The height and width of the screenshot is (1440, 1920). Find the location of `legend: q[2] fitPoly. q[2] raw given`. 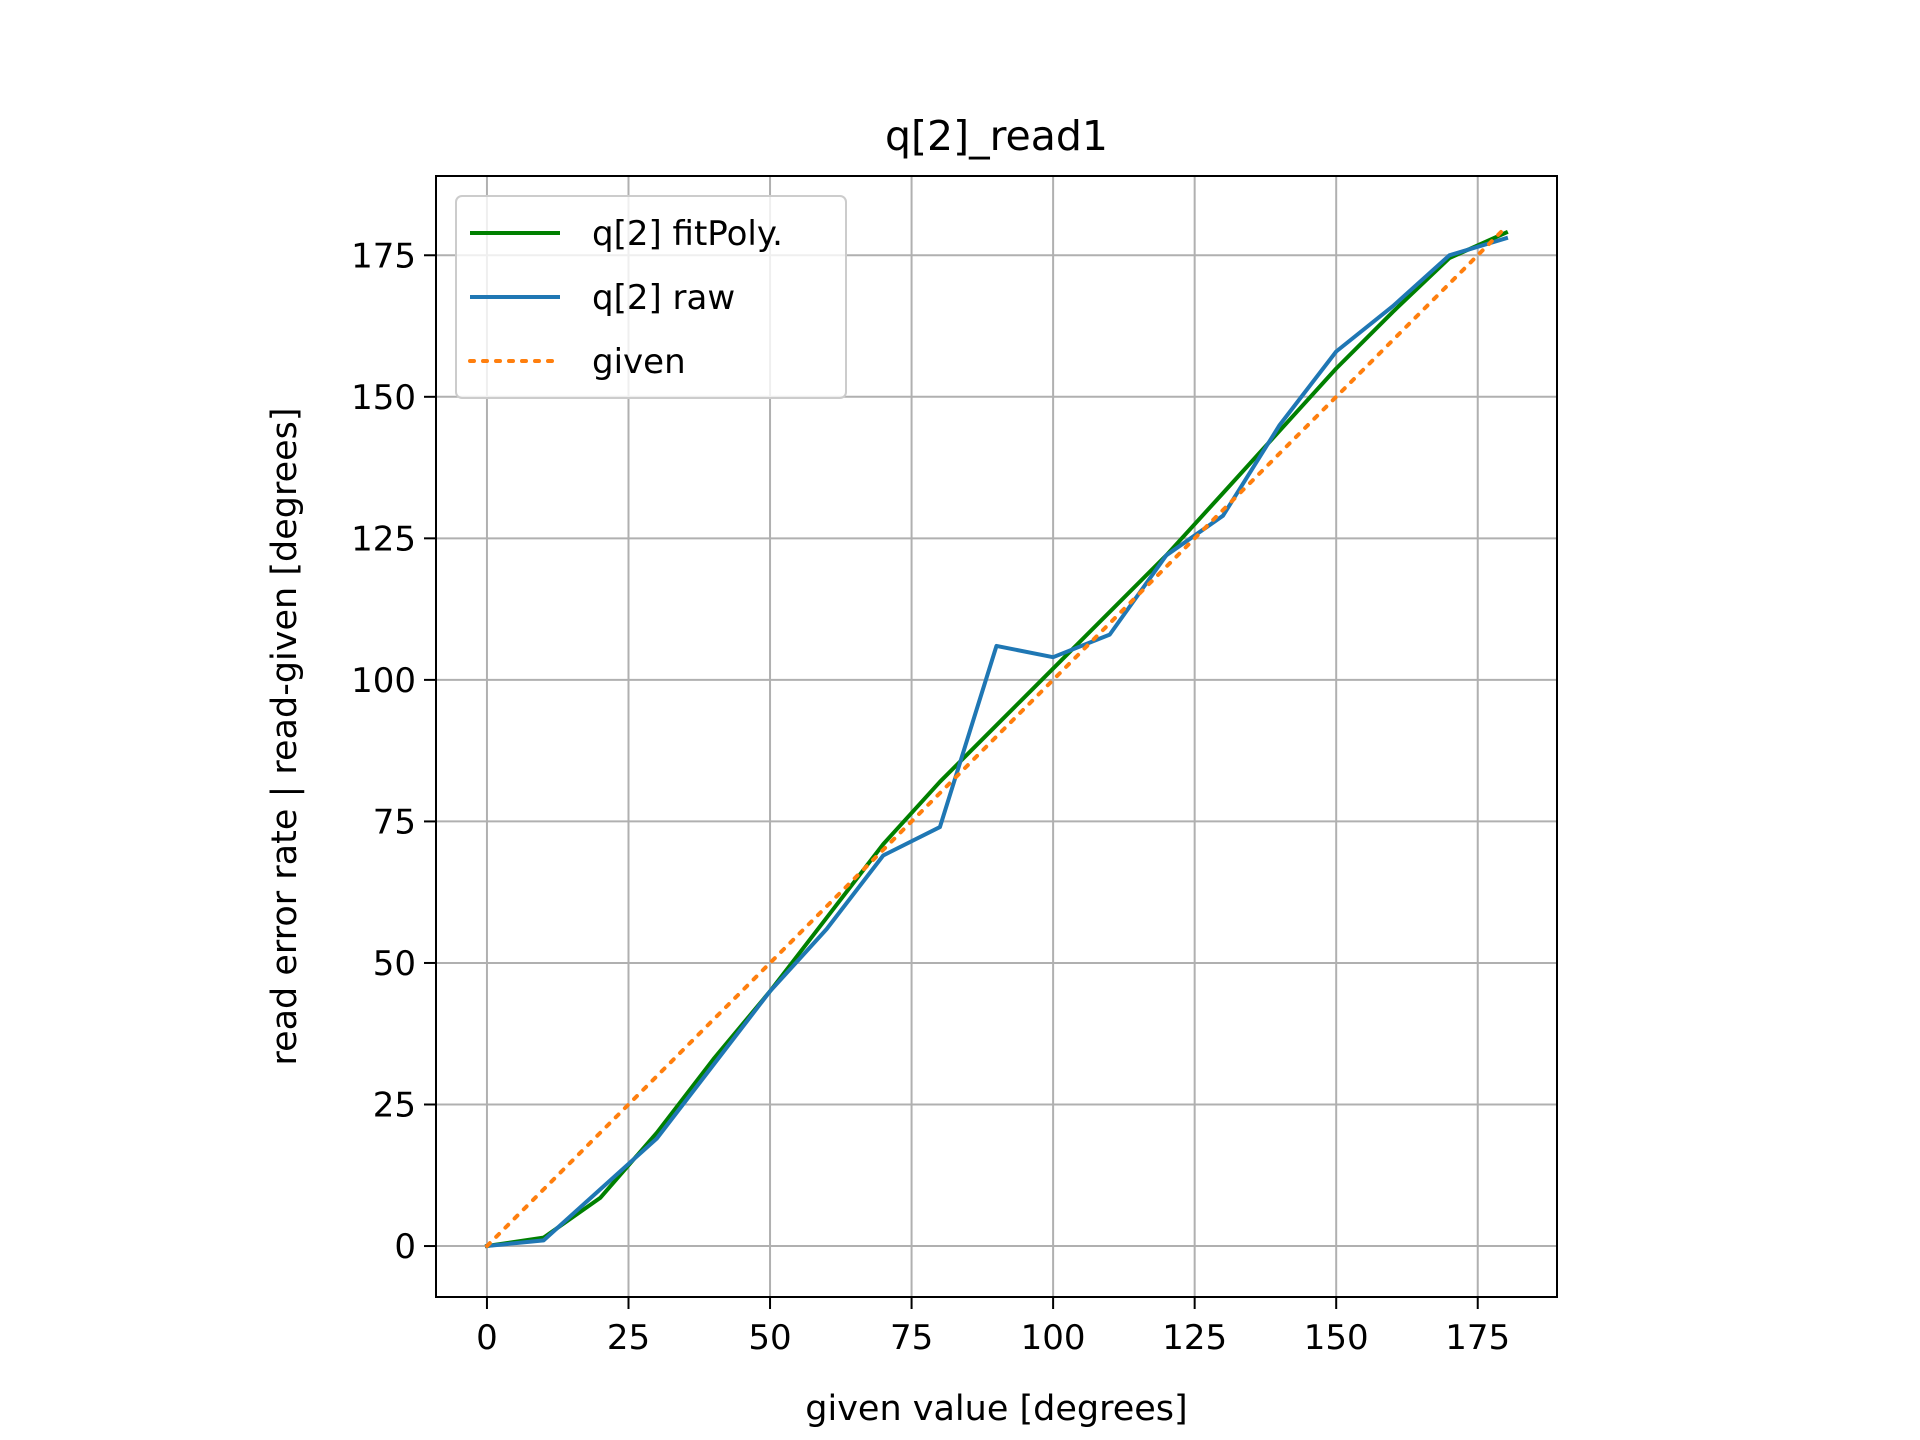

legend: q[2] fitPoly. q[2] raw given is located at coordinates (651, 297).